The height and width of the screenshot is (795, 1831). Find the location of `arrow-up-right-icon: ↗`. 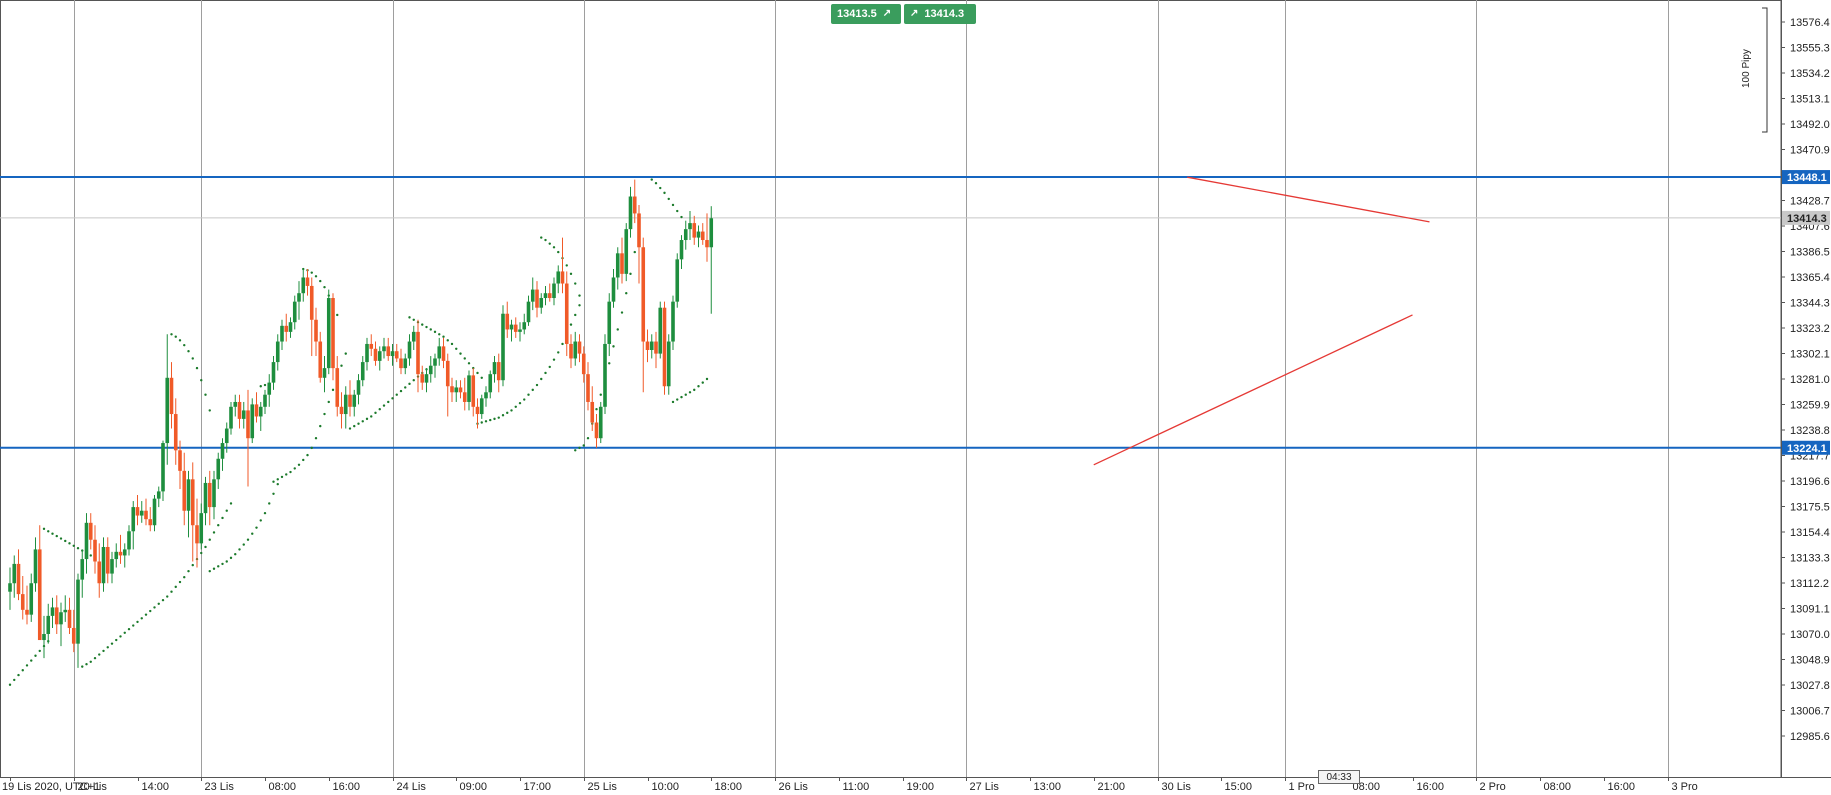

arrow-up-right-icon: ↗ is located at coordinates (887, 13).